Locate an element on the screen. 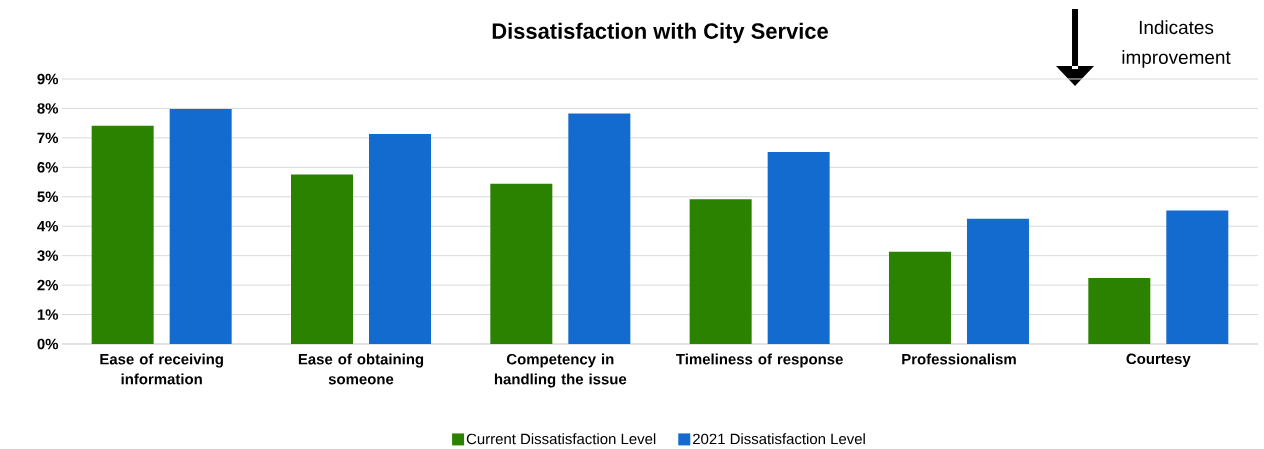 The height and width of the screenshot is (449, 1264). x-tick-label: Ease of obtaining someone is located at coordinates (361, 369).